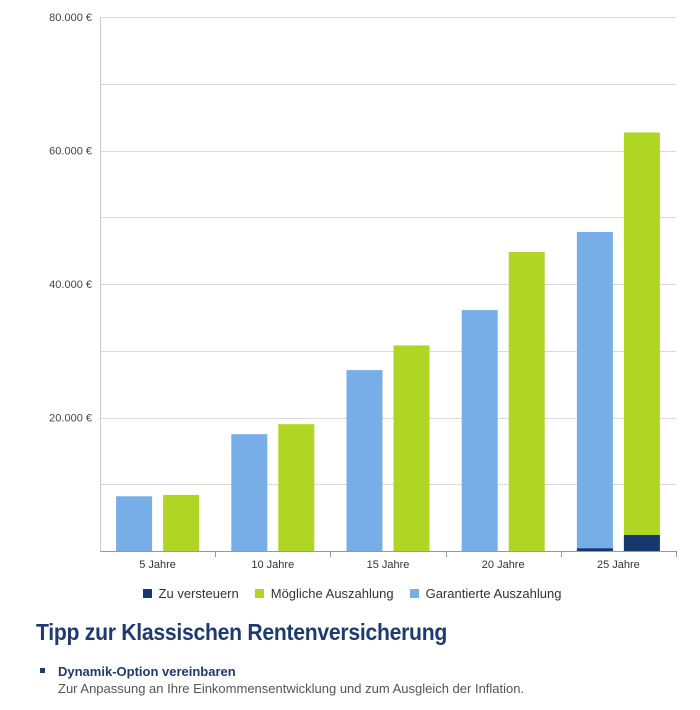 The width and height of the screenshot is (700, 710). What do you see at coordinates (147, 671) in the screenshot?
I see `tip-item-heading: Dynamik-Option vereinbaren` at bounding box center [147, 671].